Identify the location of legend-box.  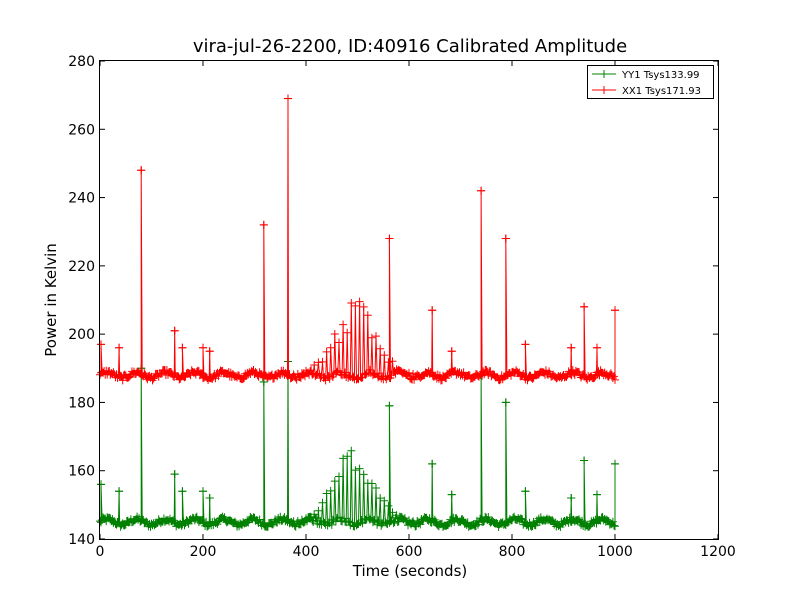
(650, 82).